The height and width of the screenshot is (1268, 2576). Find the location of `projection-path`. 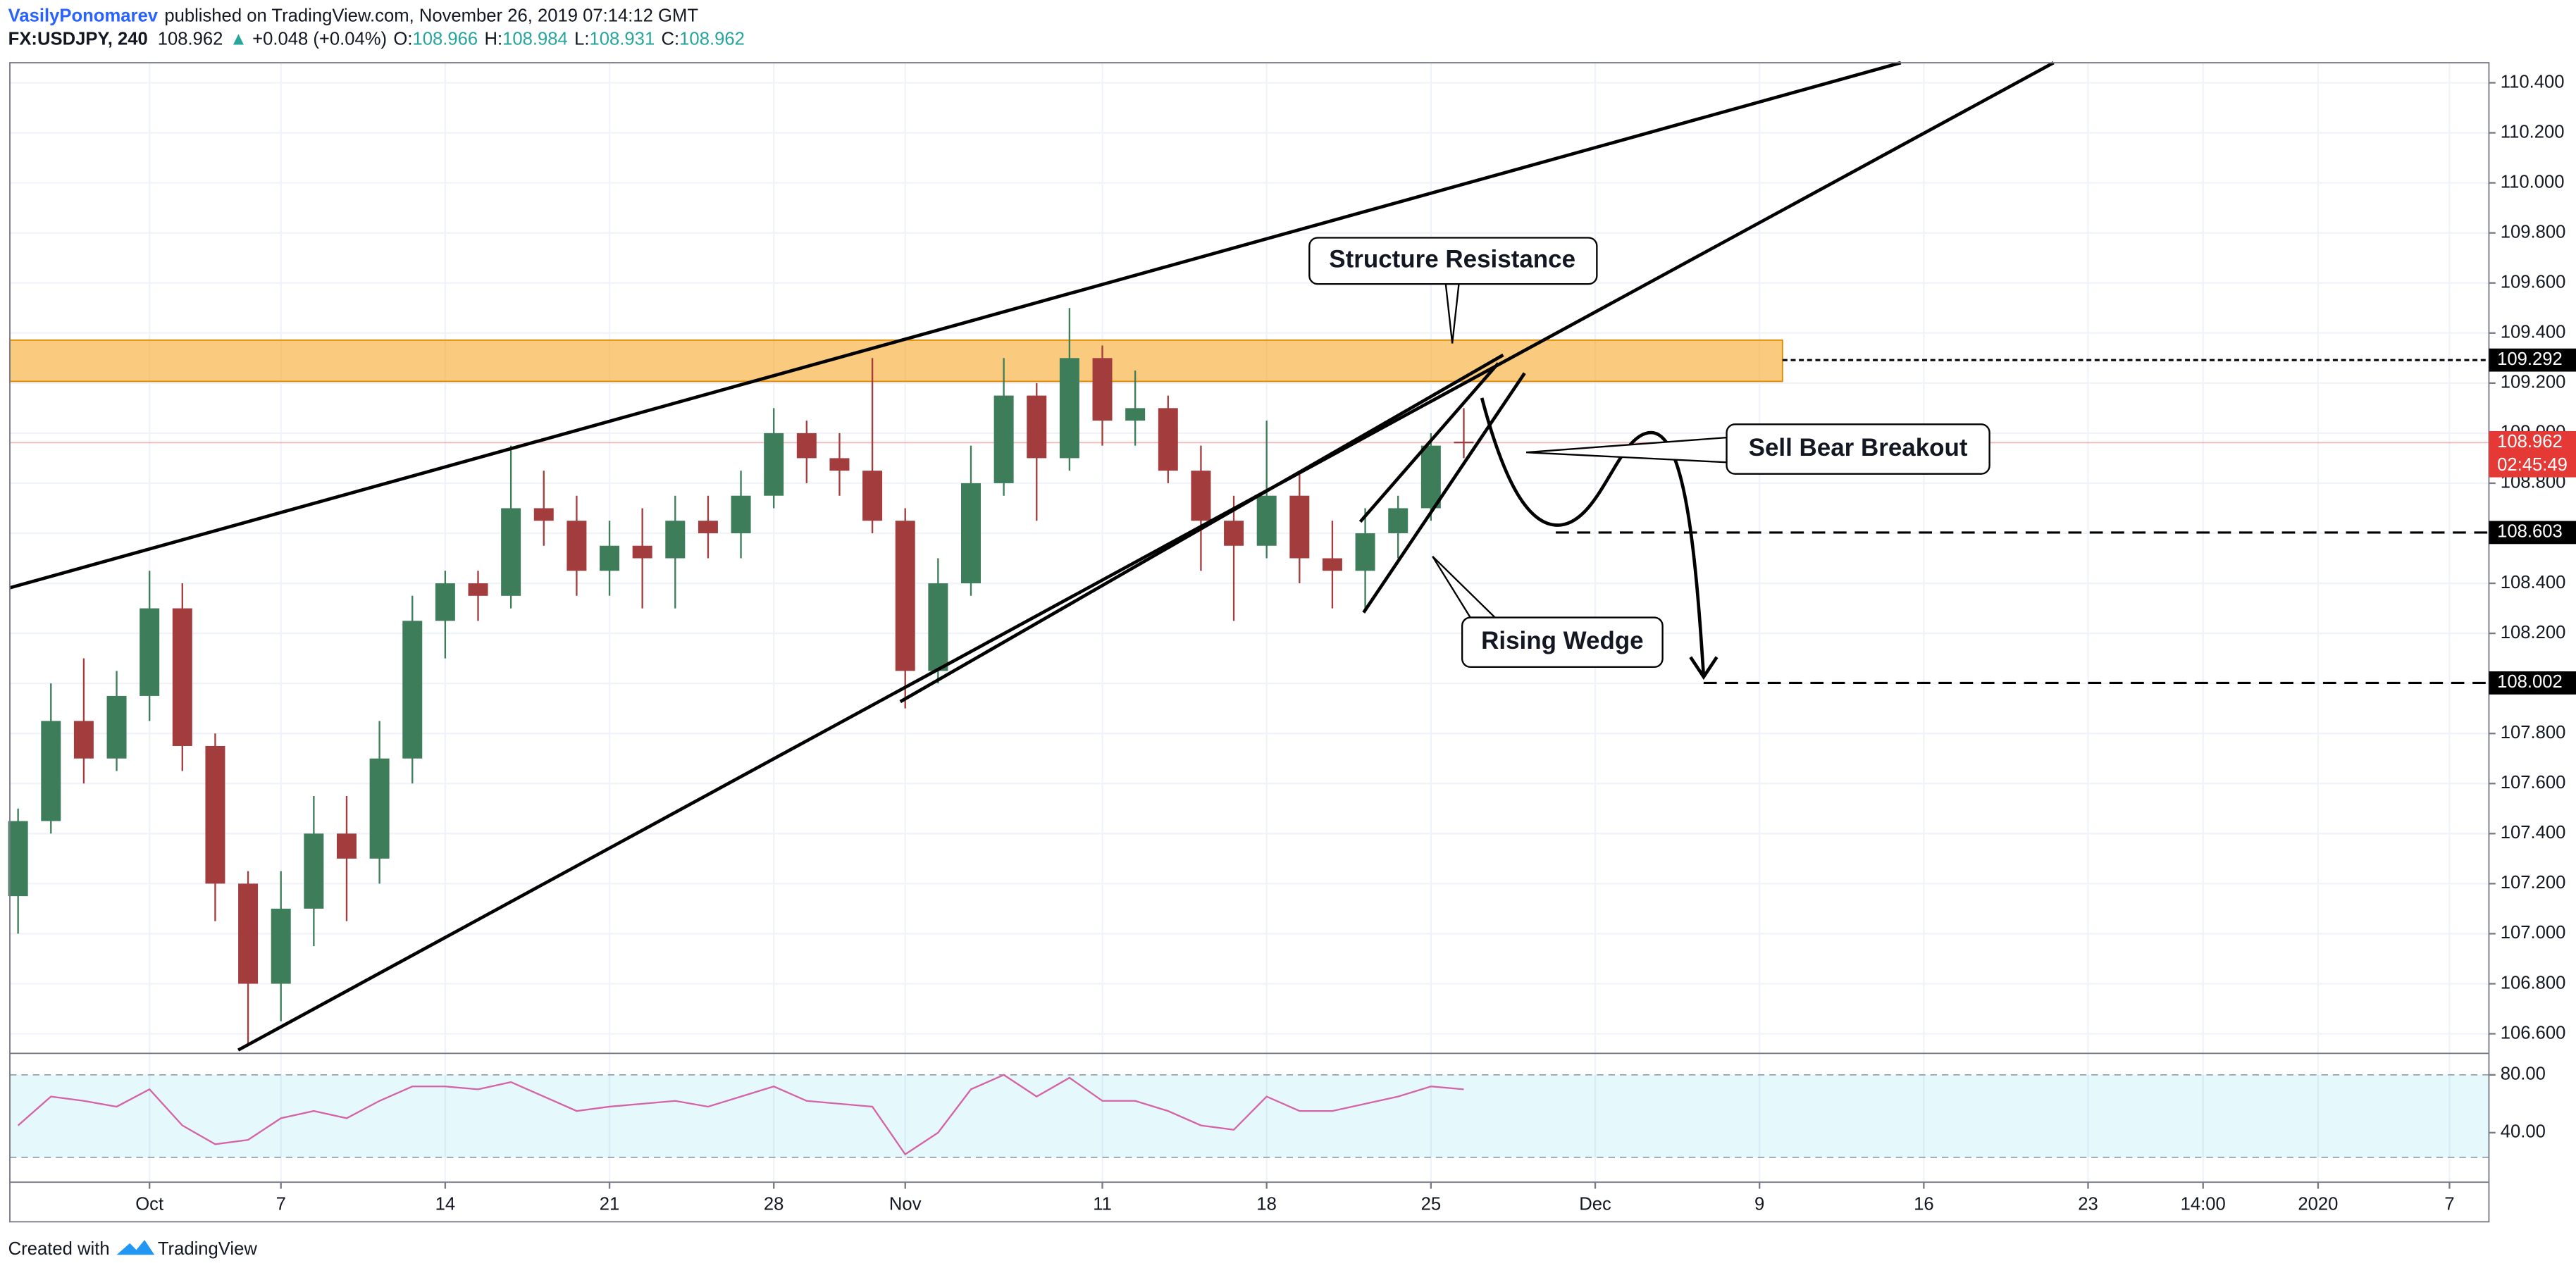

projection-path is located at coordinates (1593, 537).